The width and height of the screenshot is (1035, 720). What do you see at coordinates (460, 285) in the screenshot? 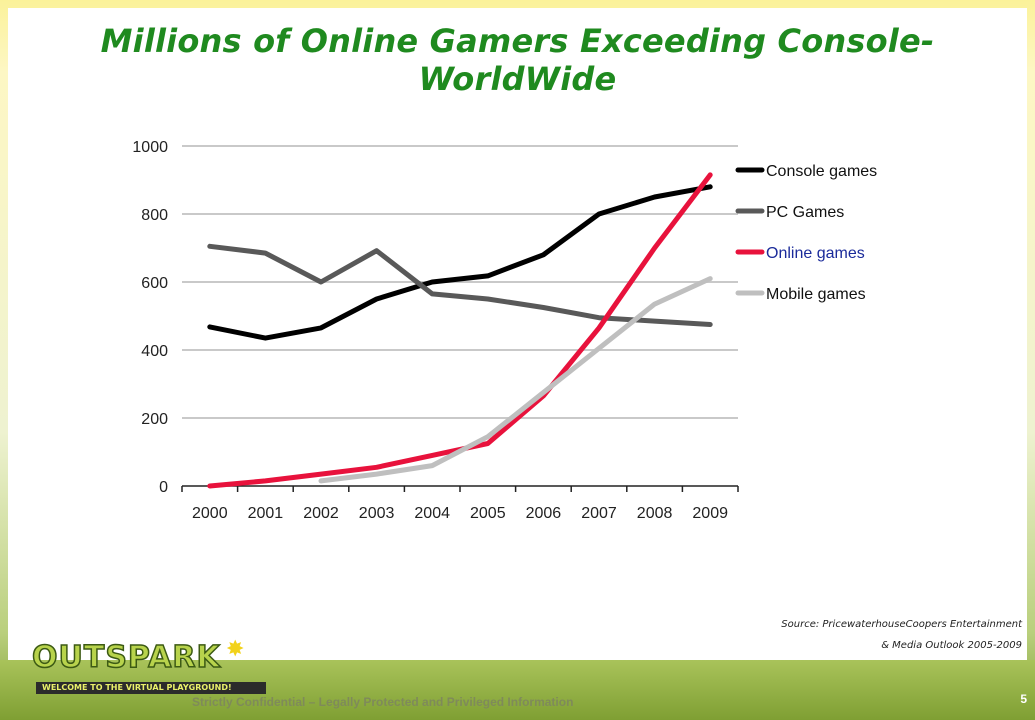
I see `series-line-pc-games` at bounding box center [460, 285].